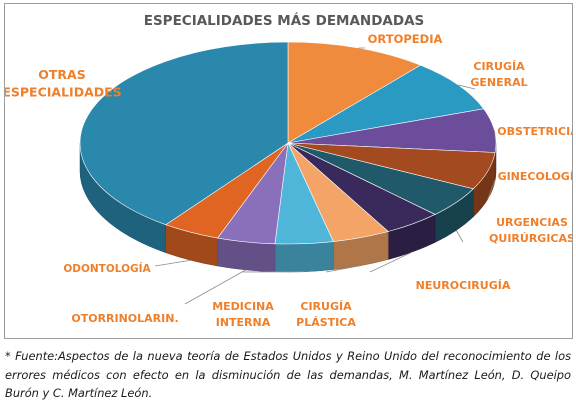 This screenshot has width=576, height=407. I want to click on slice-label-ortopedia: ORTOPEDIA, so click(405, 39).